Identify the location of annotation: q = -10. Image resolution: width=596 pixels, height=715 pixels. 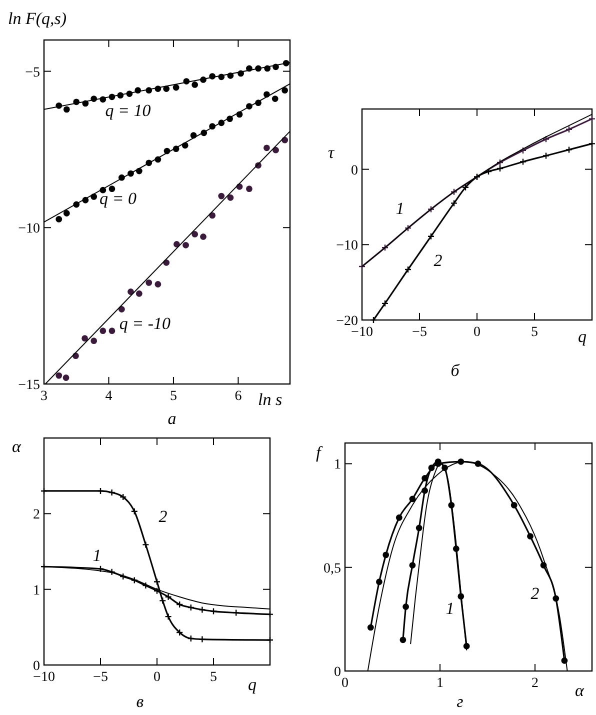
(145, 323).